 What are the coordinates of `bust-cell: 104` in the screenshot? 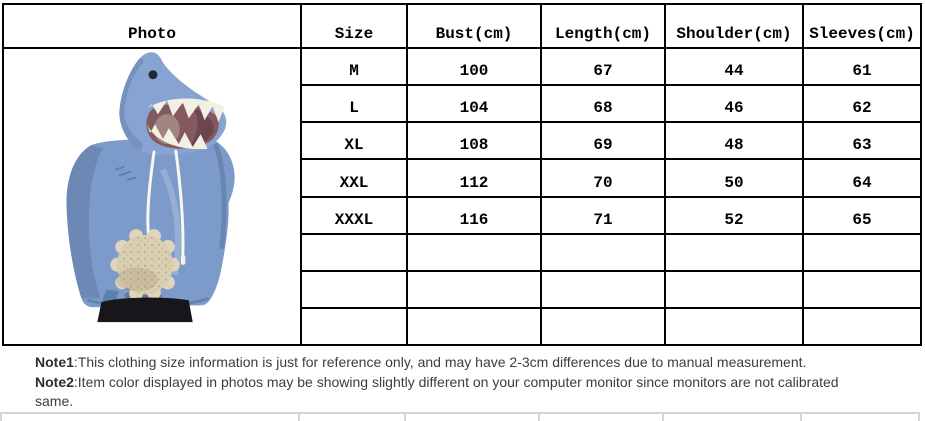 It's located at (474, 104).